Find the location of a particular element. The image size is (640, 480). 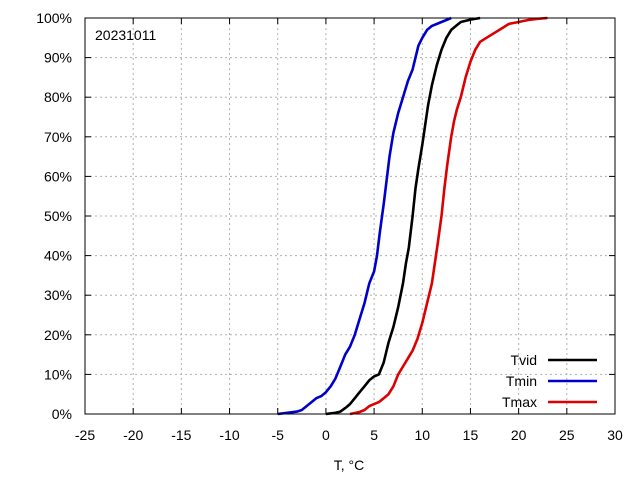

y-tick-label: 20% is located at coordinates (58, 335).